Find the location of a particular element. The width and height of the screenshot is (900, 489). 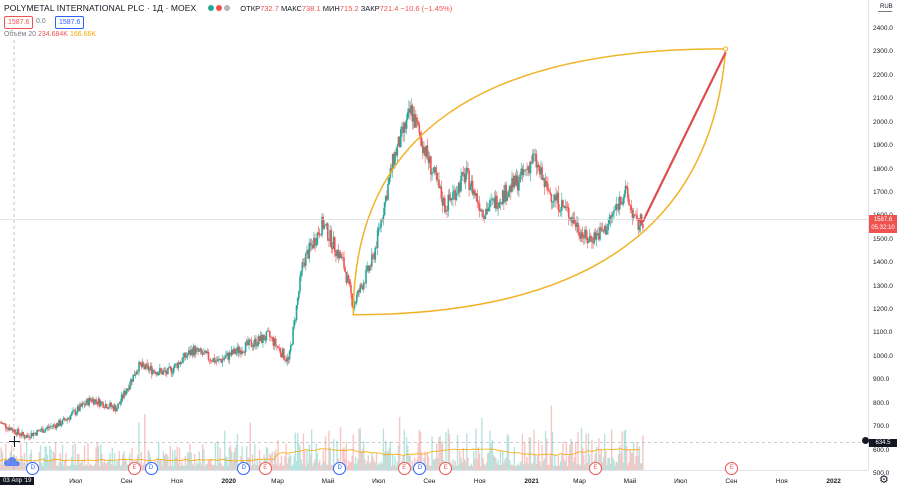

currency-label: RUB is located at coordinates (886, 7).